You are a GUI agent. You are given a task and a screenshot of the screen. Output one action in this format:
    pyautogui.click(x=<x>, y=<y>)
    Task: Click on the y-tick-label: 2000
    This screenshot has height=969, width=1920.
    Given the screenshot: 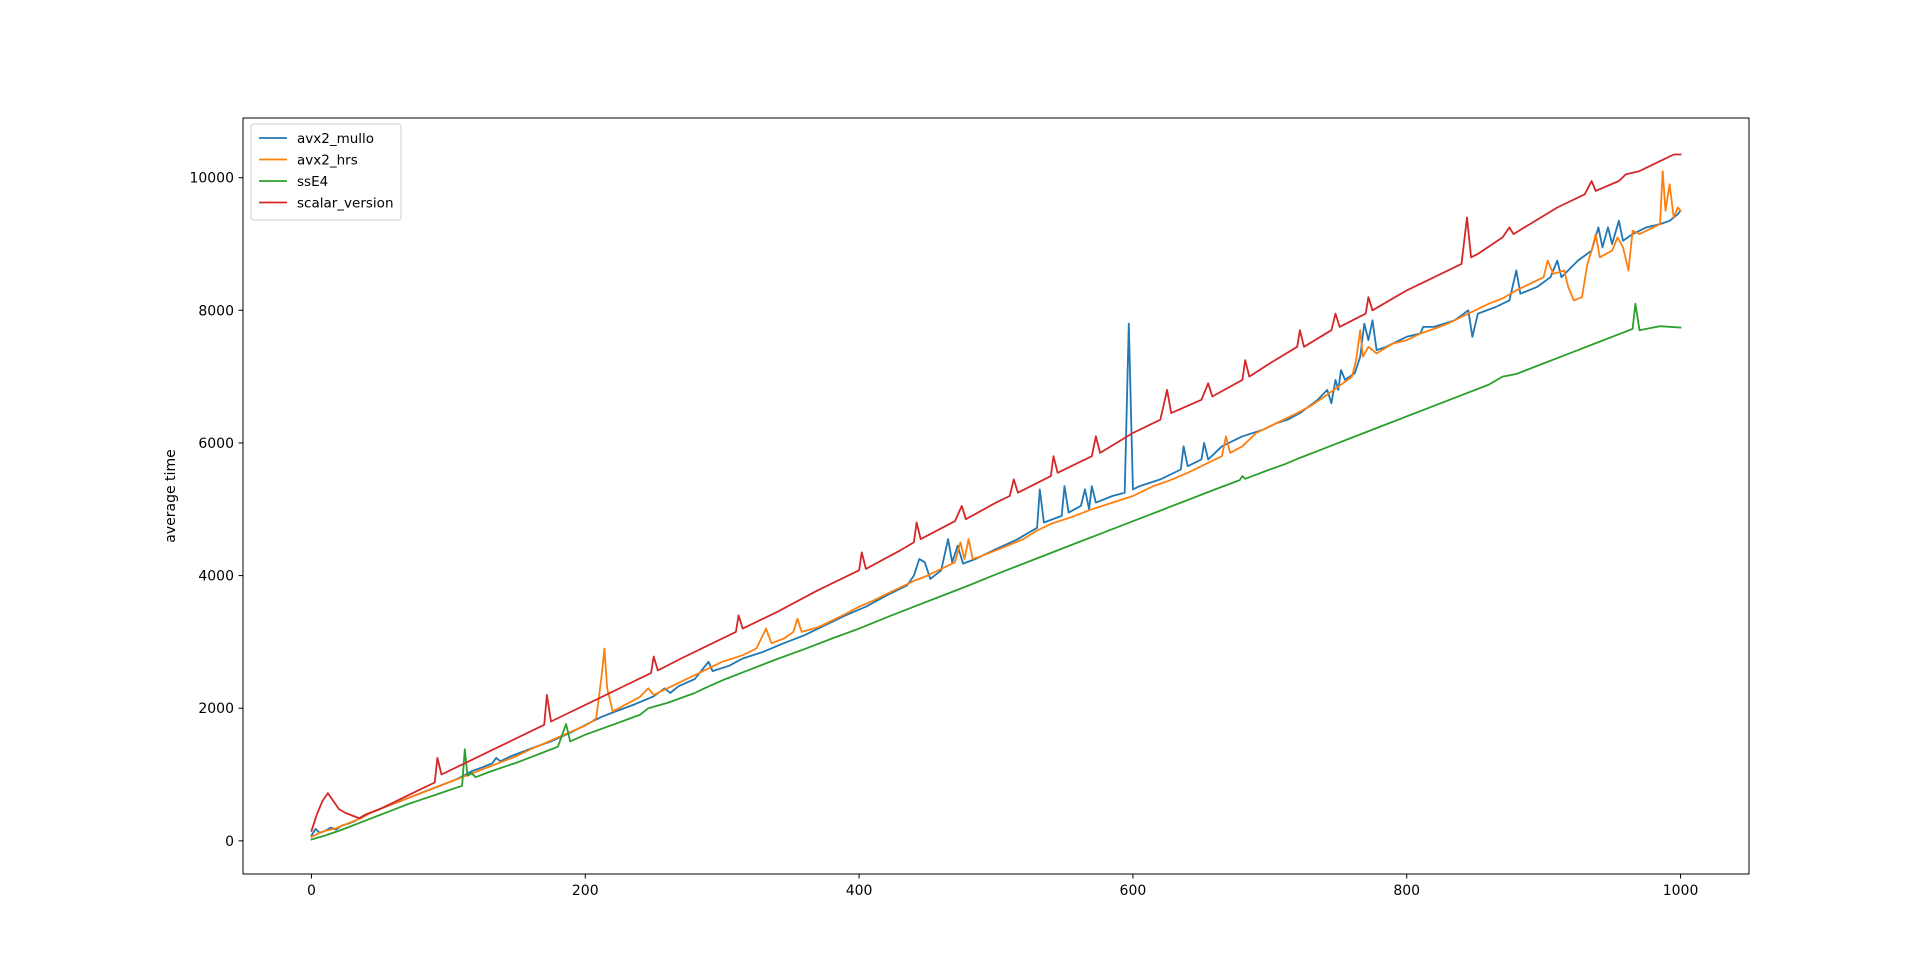 What is the action you would take?
    pyautogui.click(x=216, y=709)
    